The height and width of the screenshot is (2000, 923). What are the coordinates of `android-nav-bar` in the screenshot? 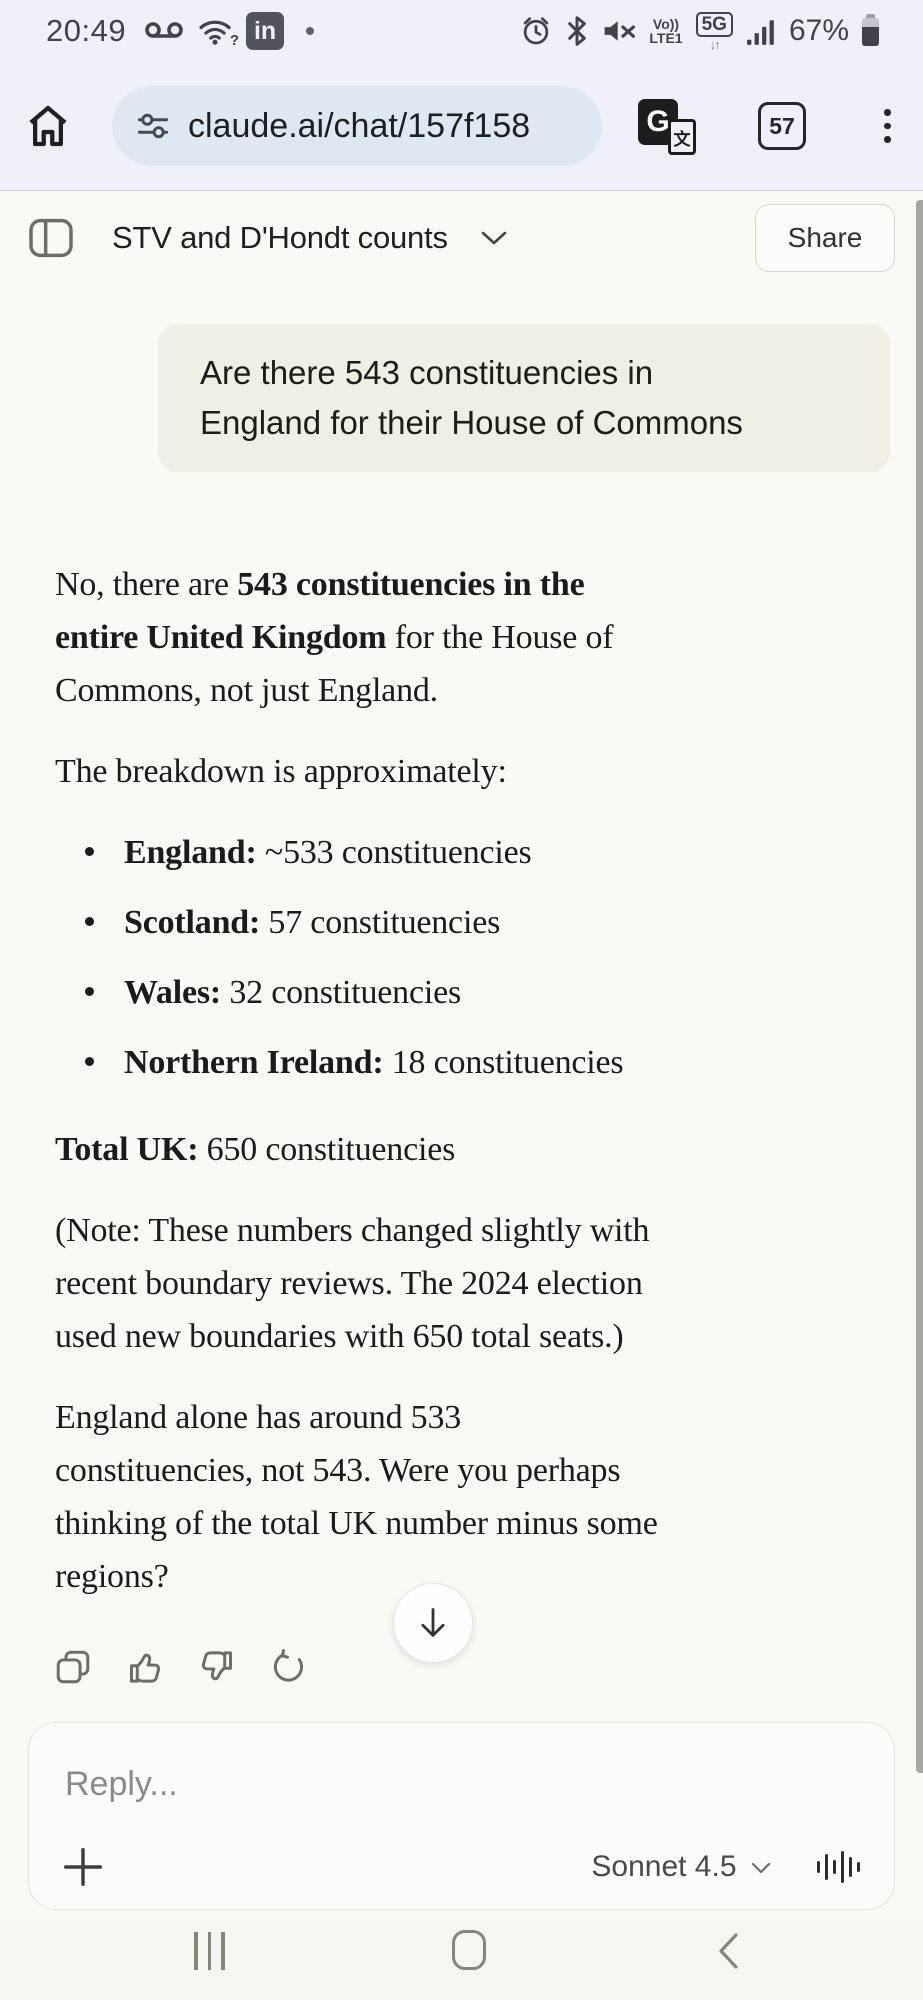 It's located at (461, 1960).